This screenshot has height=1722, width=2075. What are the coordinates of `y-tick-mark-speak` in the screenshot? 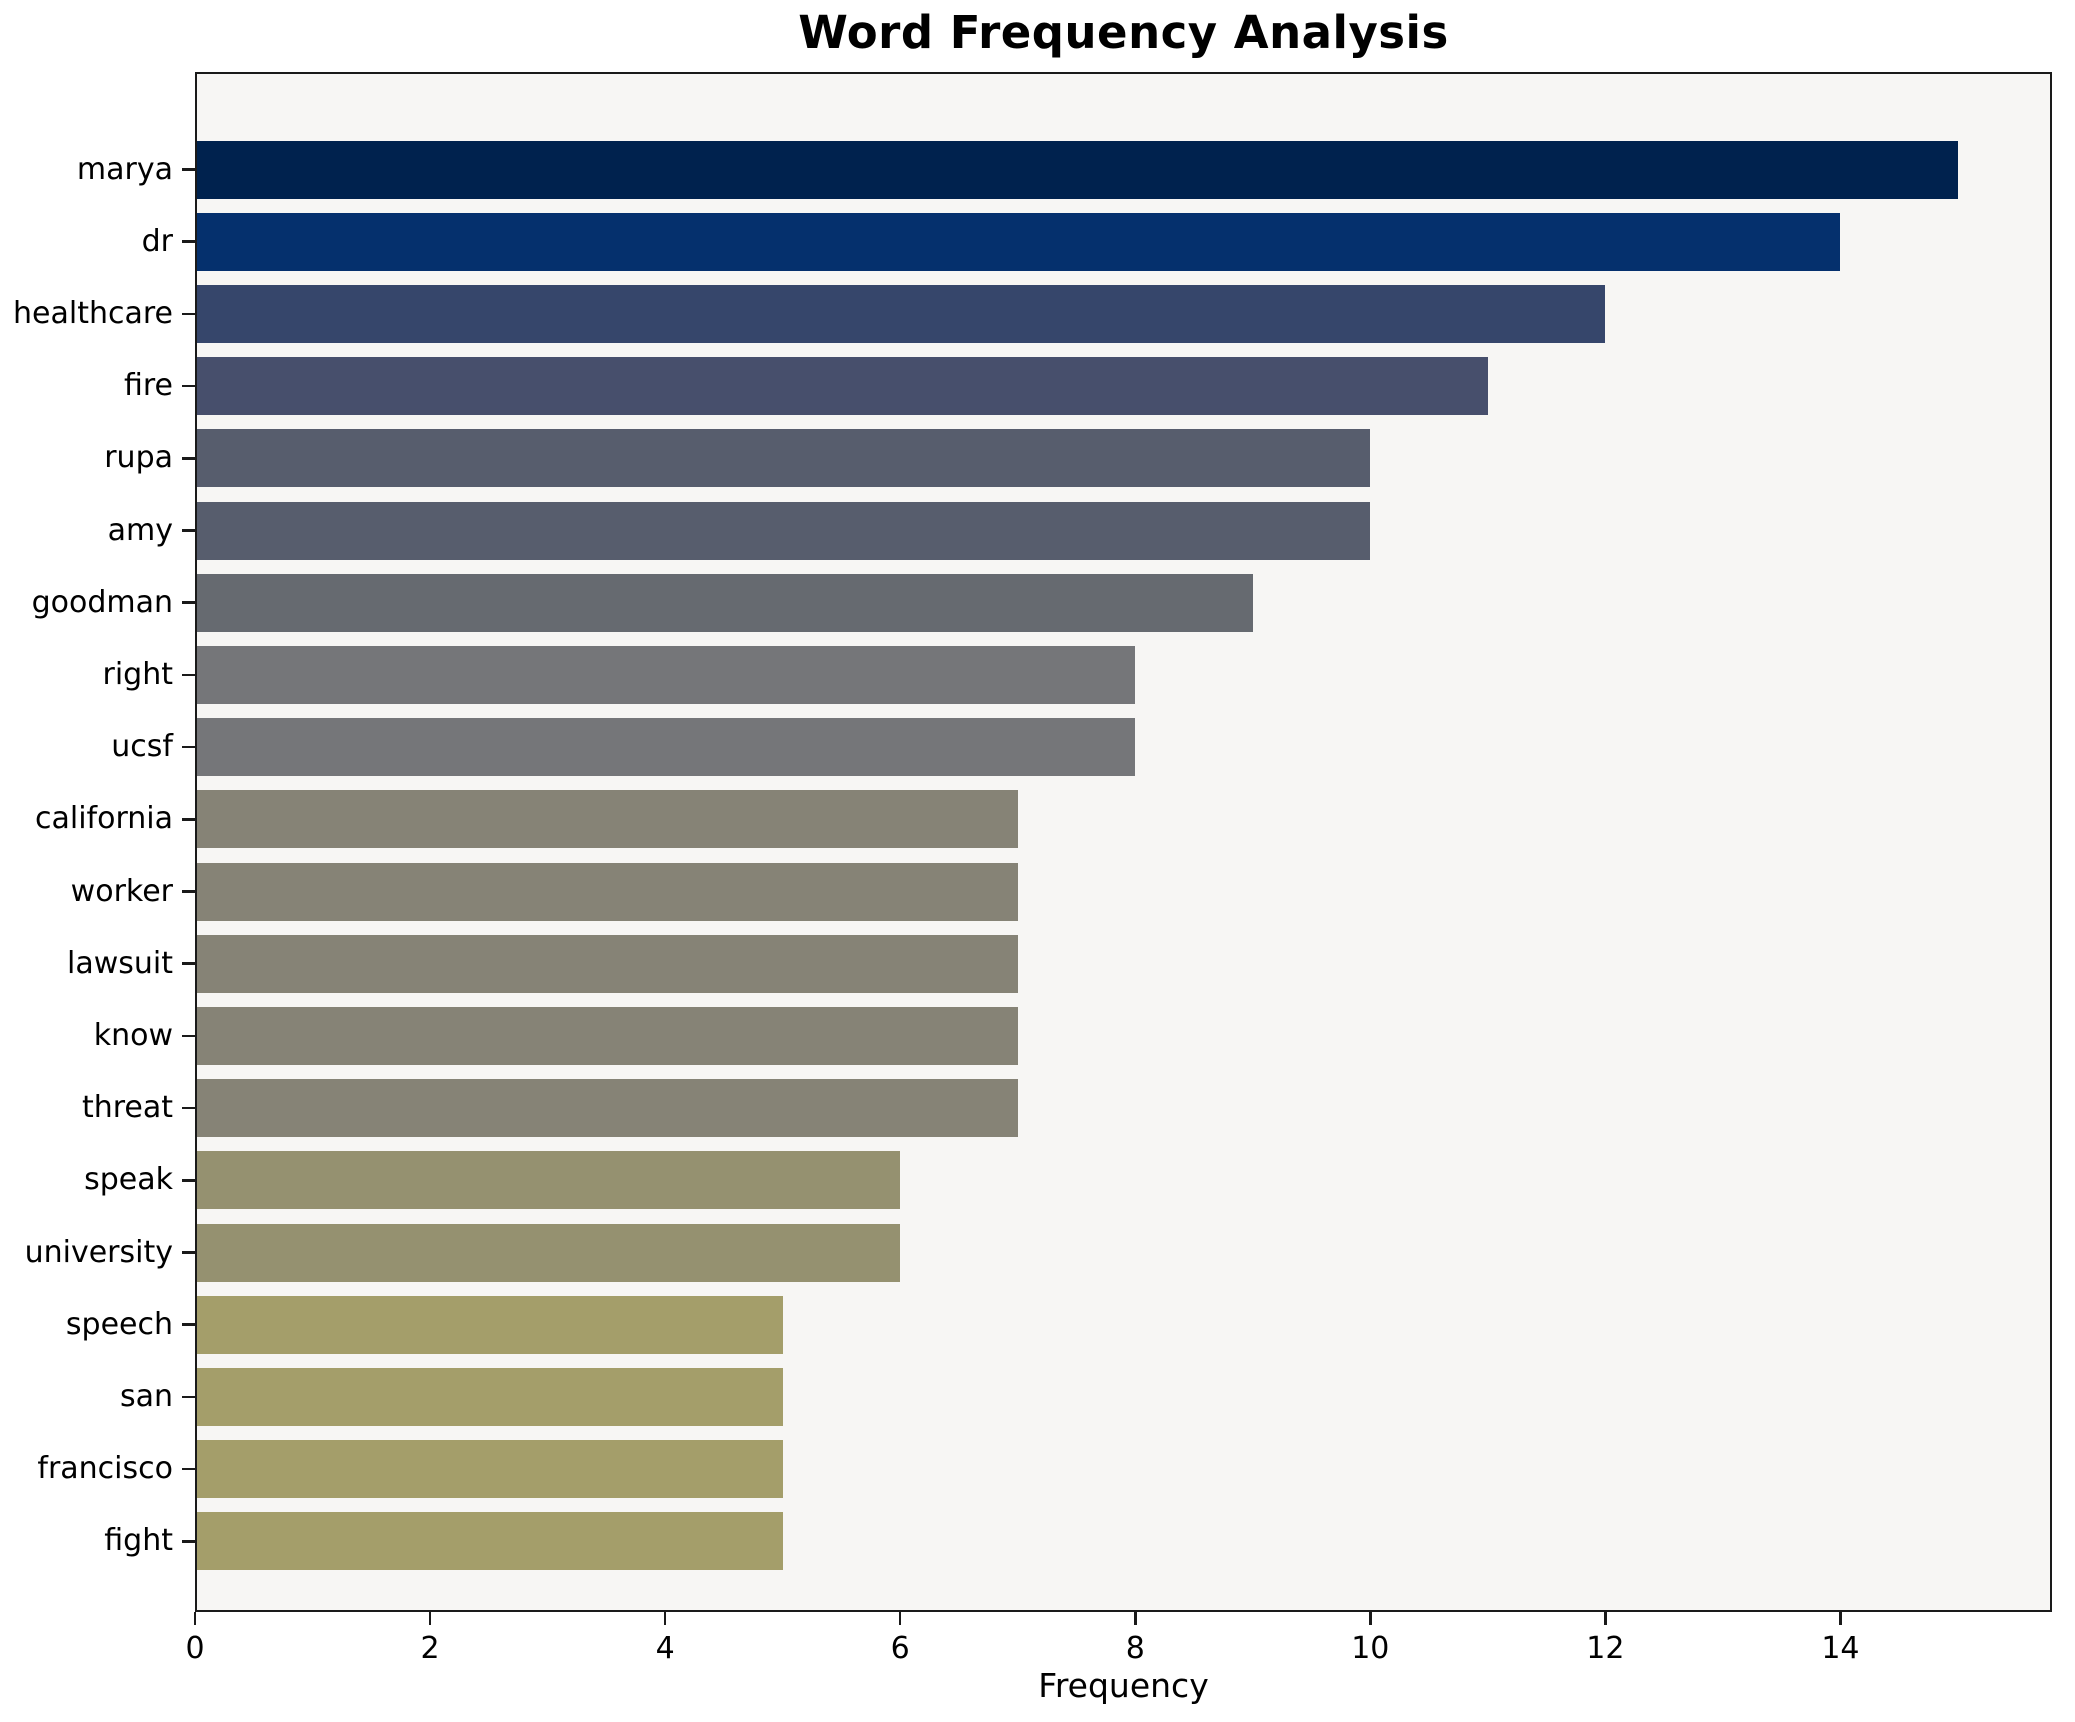 It's located at (188, 1180).